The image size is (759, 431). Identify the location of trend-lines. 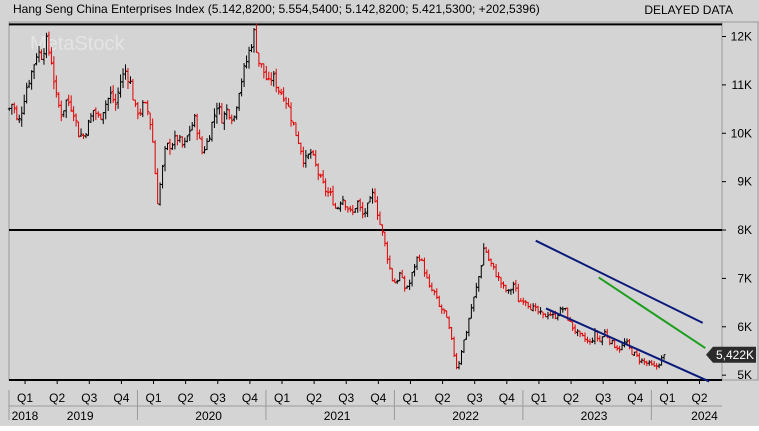
(622, 311).